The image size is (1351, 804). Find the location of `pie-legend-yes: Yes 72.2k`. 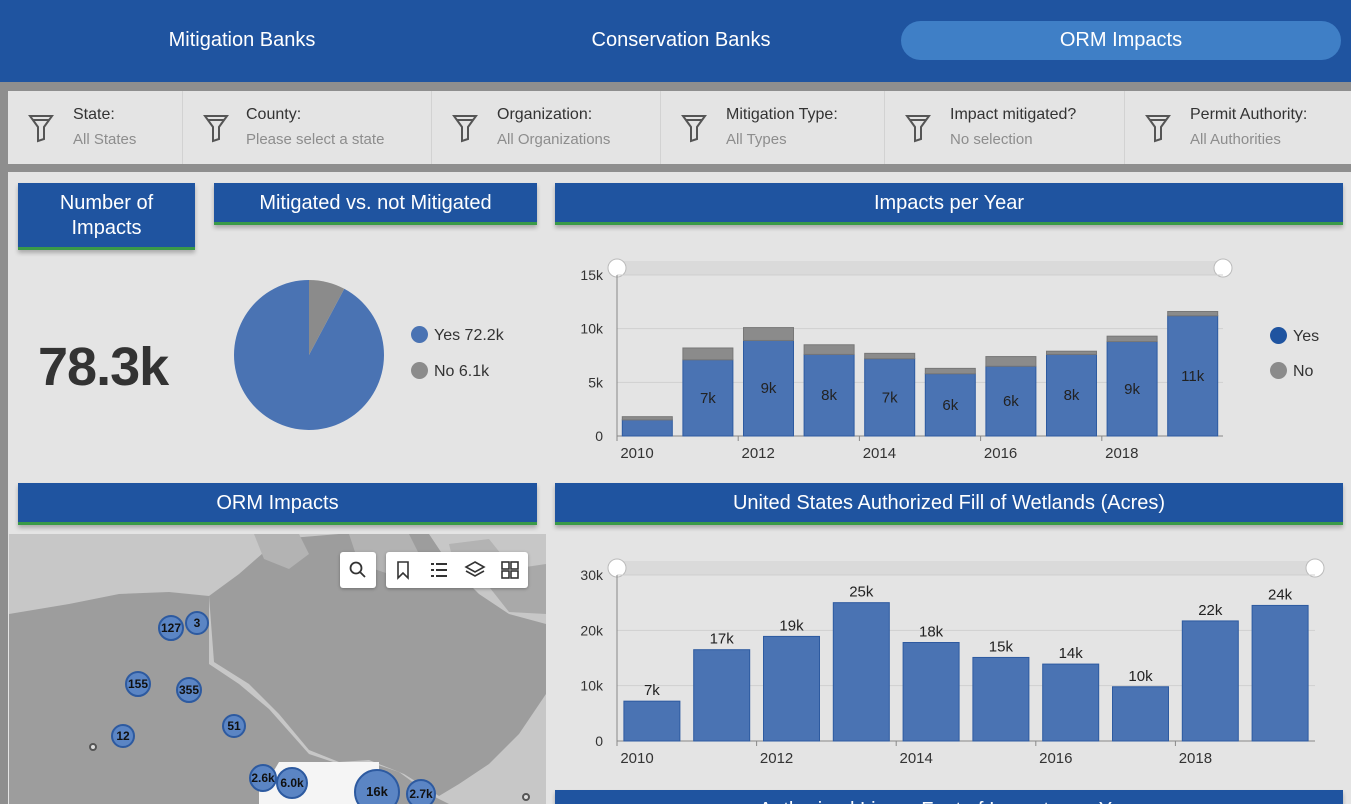

pie-legend-yes: Yes 72.2k is located at coordinates (457, 335).